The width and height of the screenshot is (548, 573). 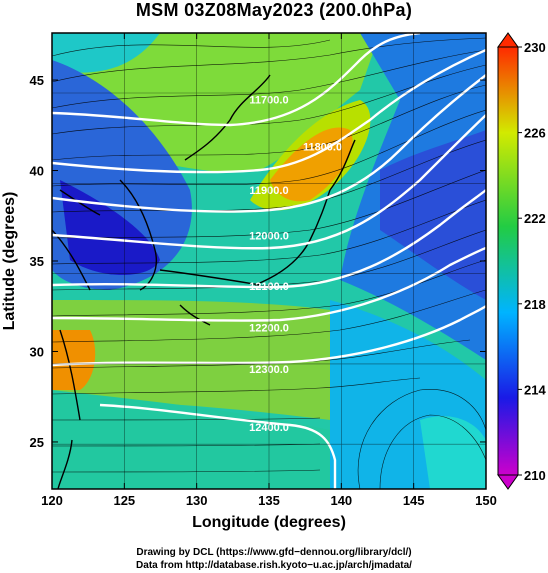 I want to click on colorbar-scale, so click(x=508, y=261).